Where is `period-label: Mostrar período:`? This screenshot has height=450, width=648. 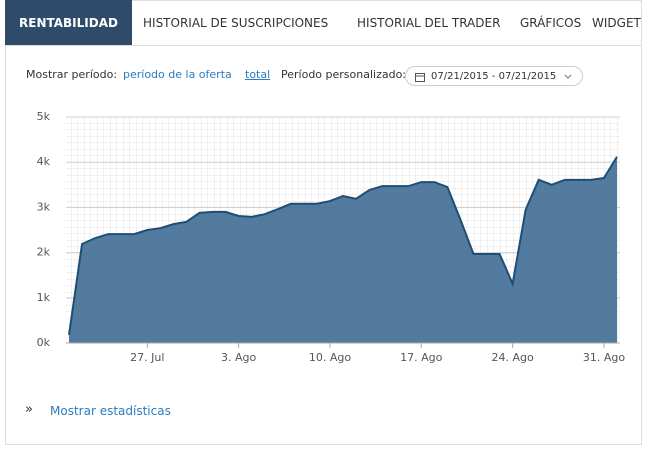
period-label: Mostrar período: is located at coordinates (72, 74).